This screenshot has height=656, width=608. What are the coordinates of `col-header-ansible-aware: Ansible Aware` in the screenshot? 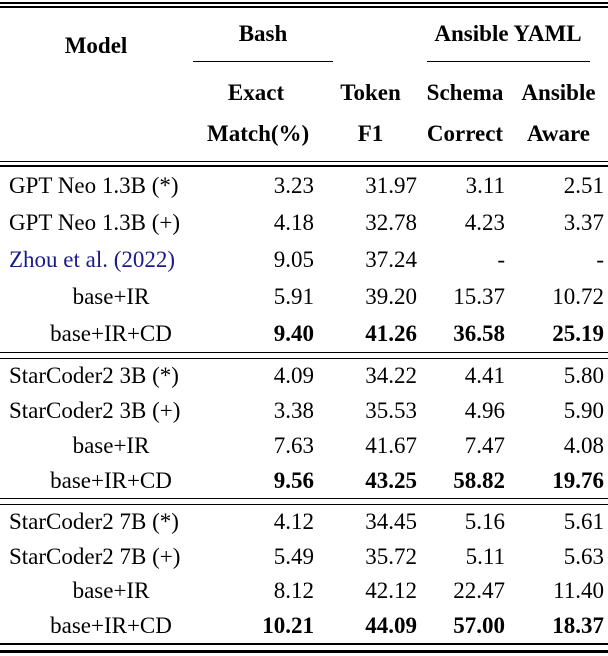 It's located at (558, 113).